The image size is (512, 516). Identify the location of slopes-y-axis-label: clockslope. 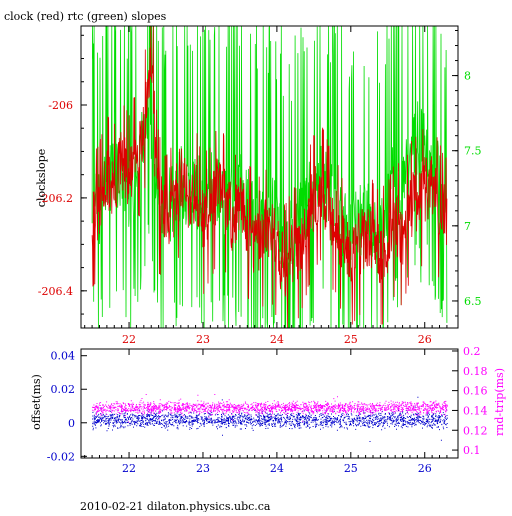
(41, 178).